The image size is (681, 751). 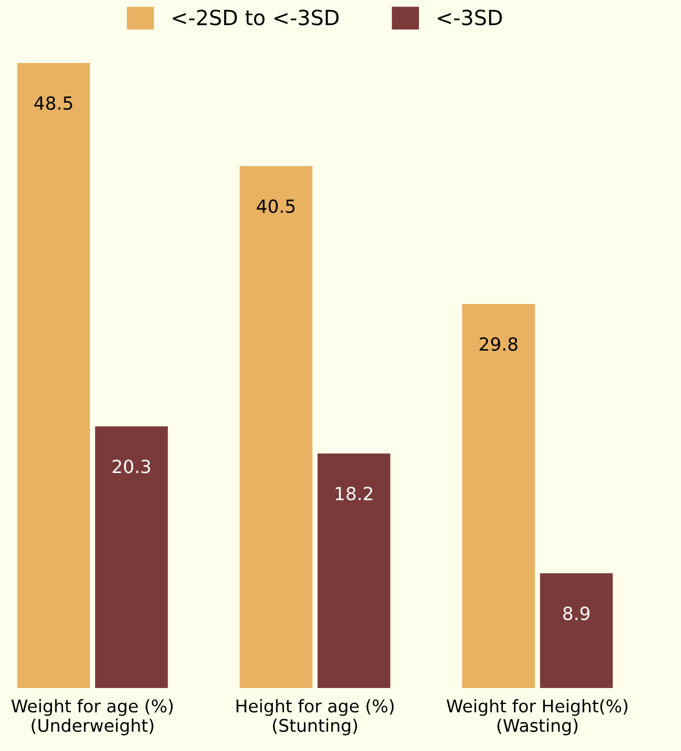 What do you see at coordinates (499, 344) in the screenshot?
I see `data-label: 29.8` at bounding box center [499, 344].